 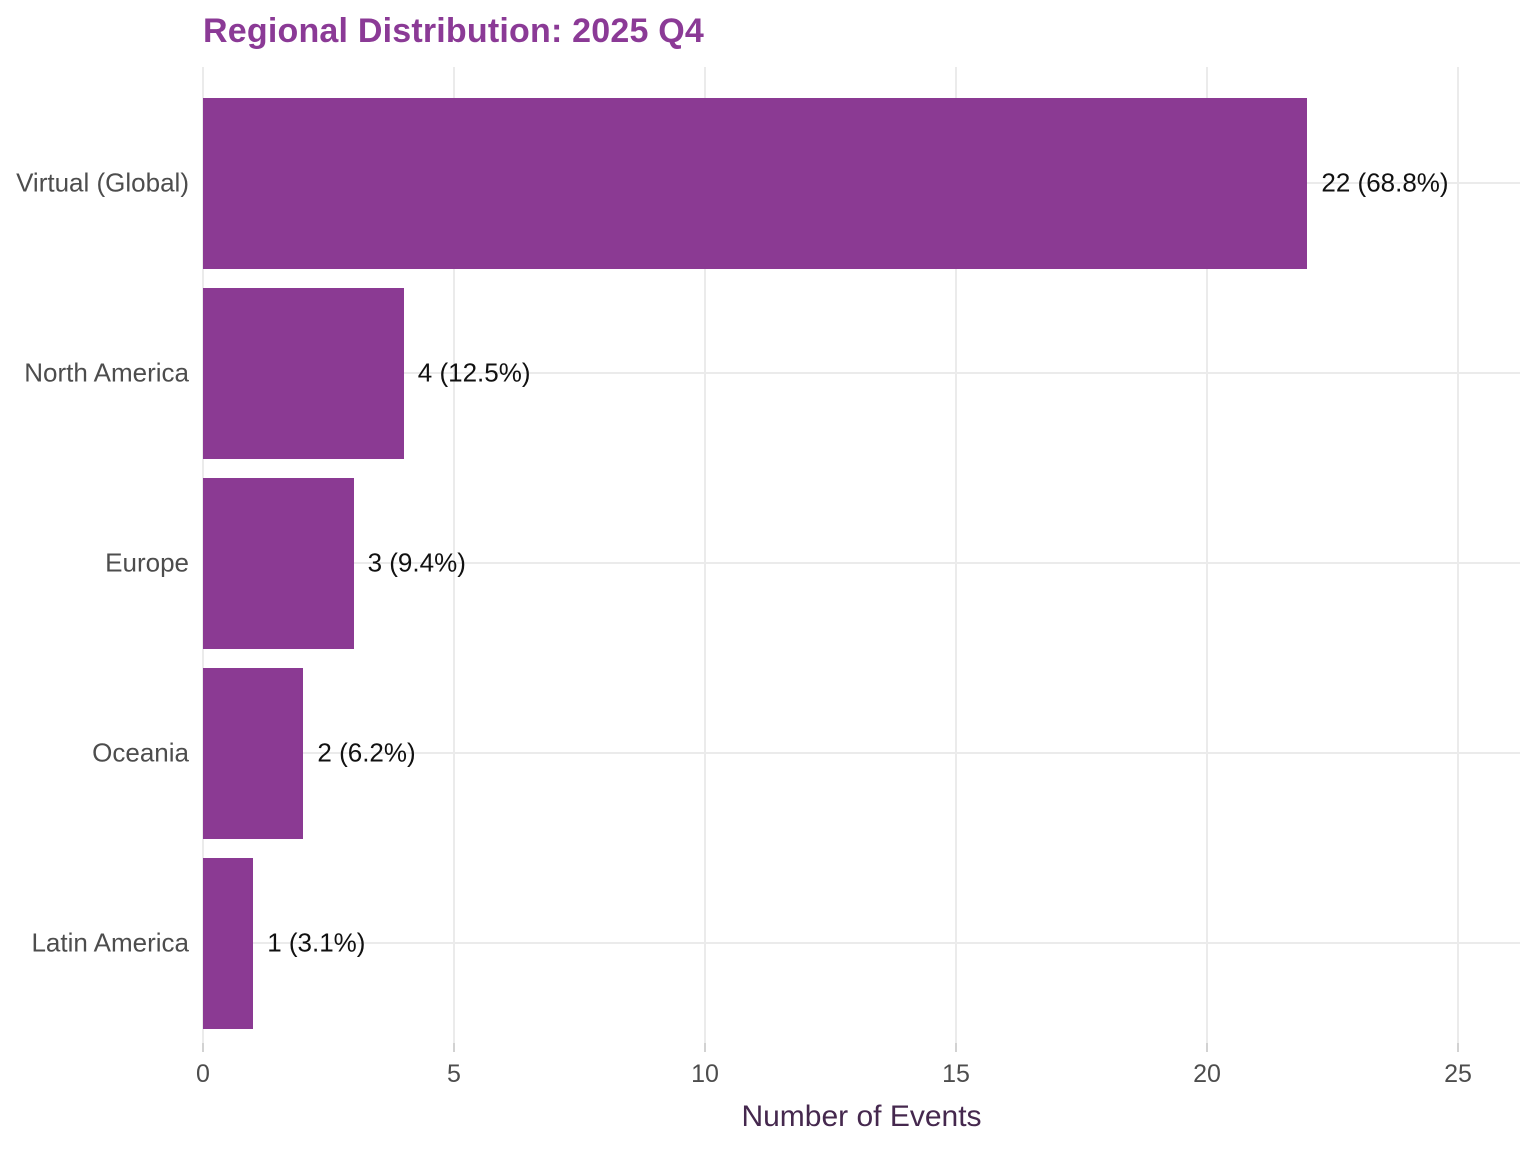 What do you see at coordinates (1458, 1074) in the screenshot?
I see `x-tick-label: 25` at bounding box center [1458, 1074].